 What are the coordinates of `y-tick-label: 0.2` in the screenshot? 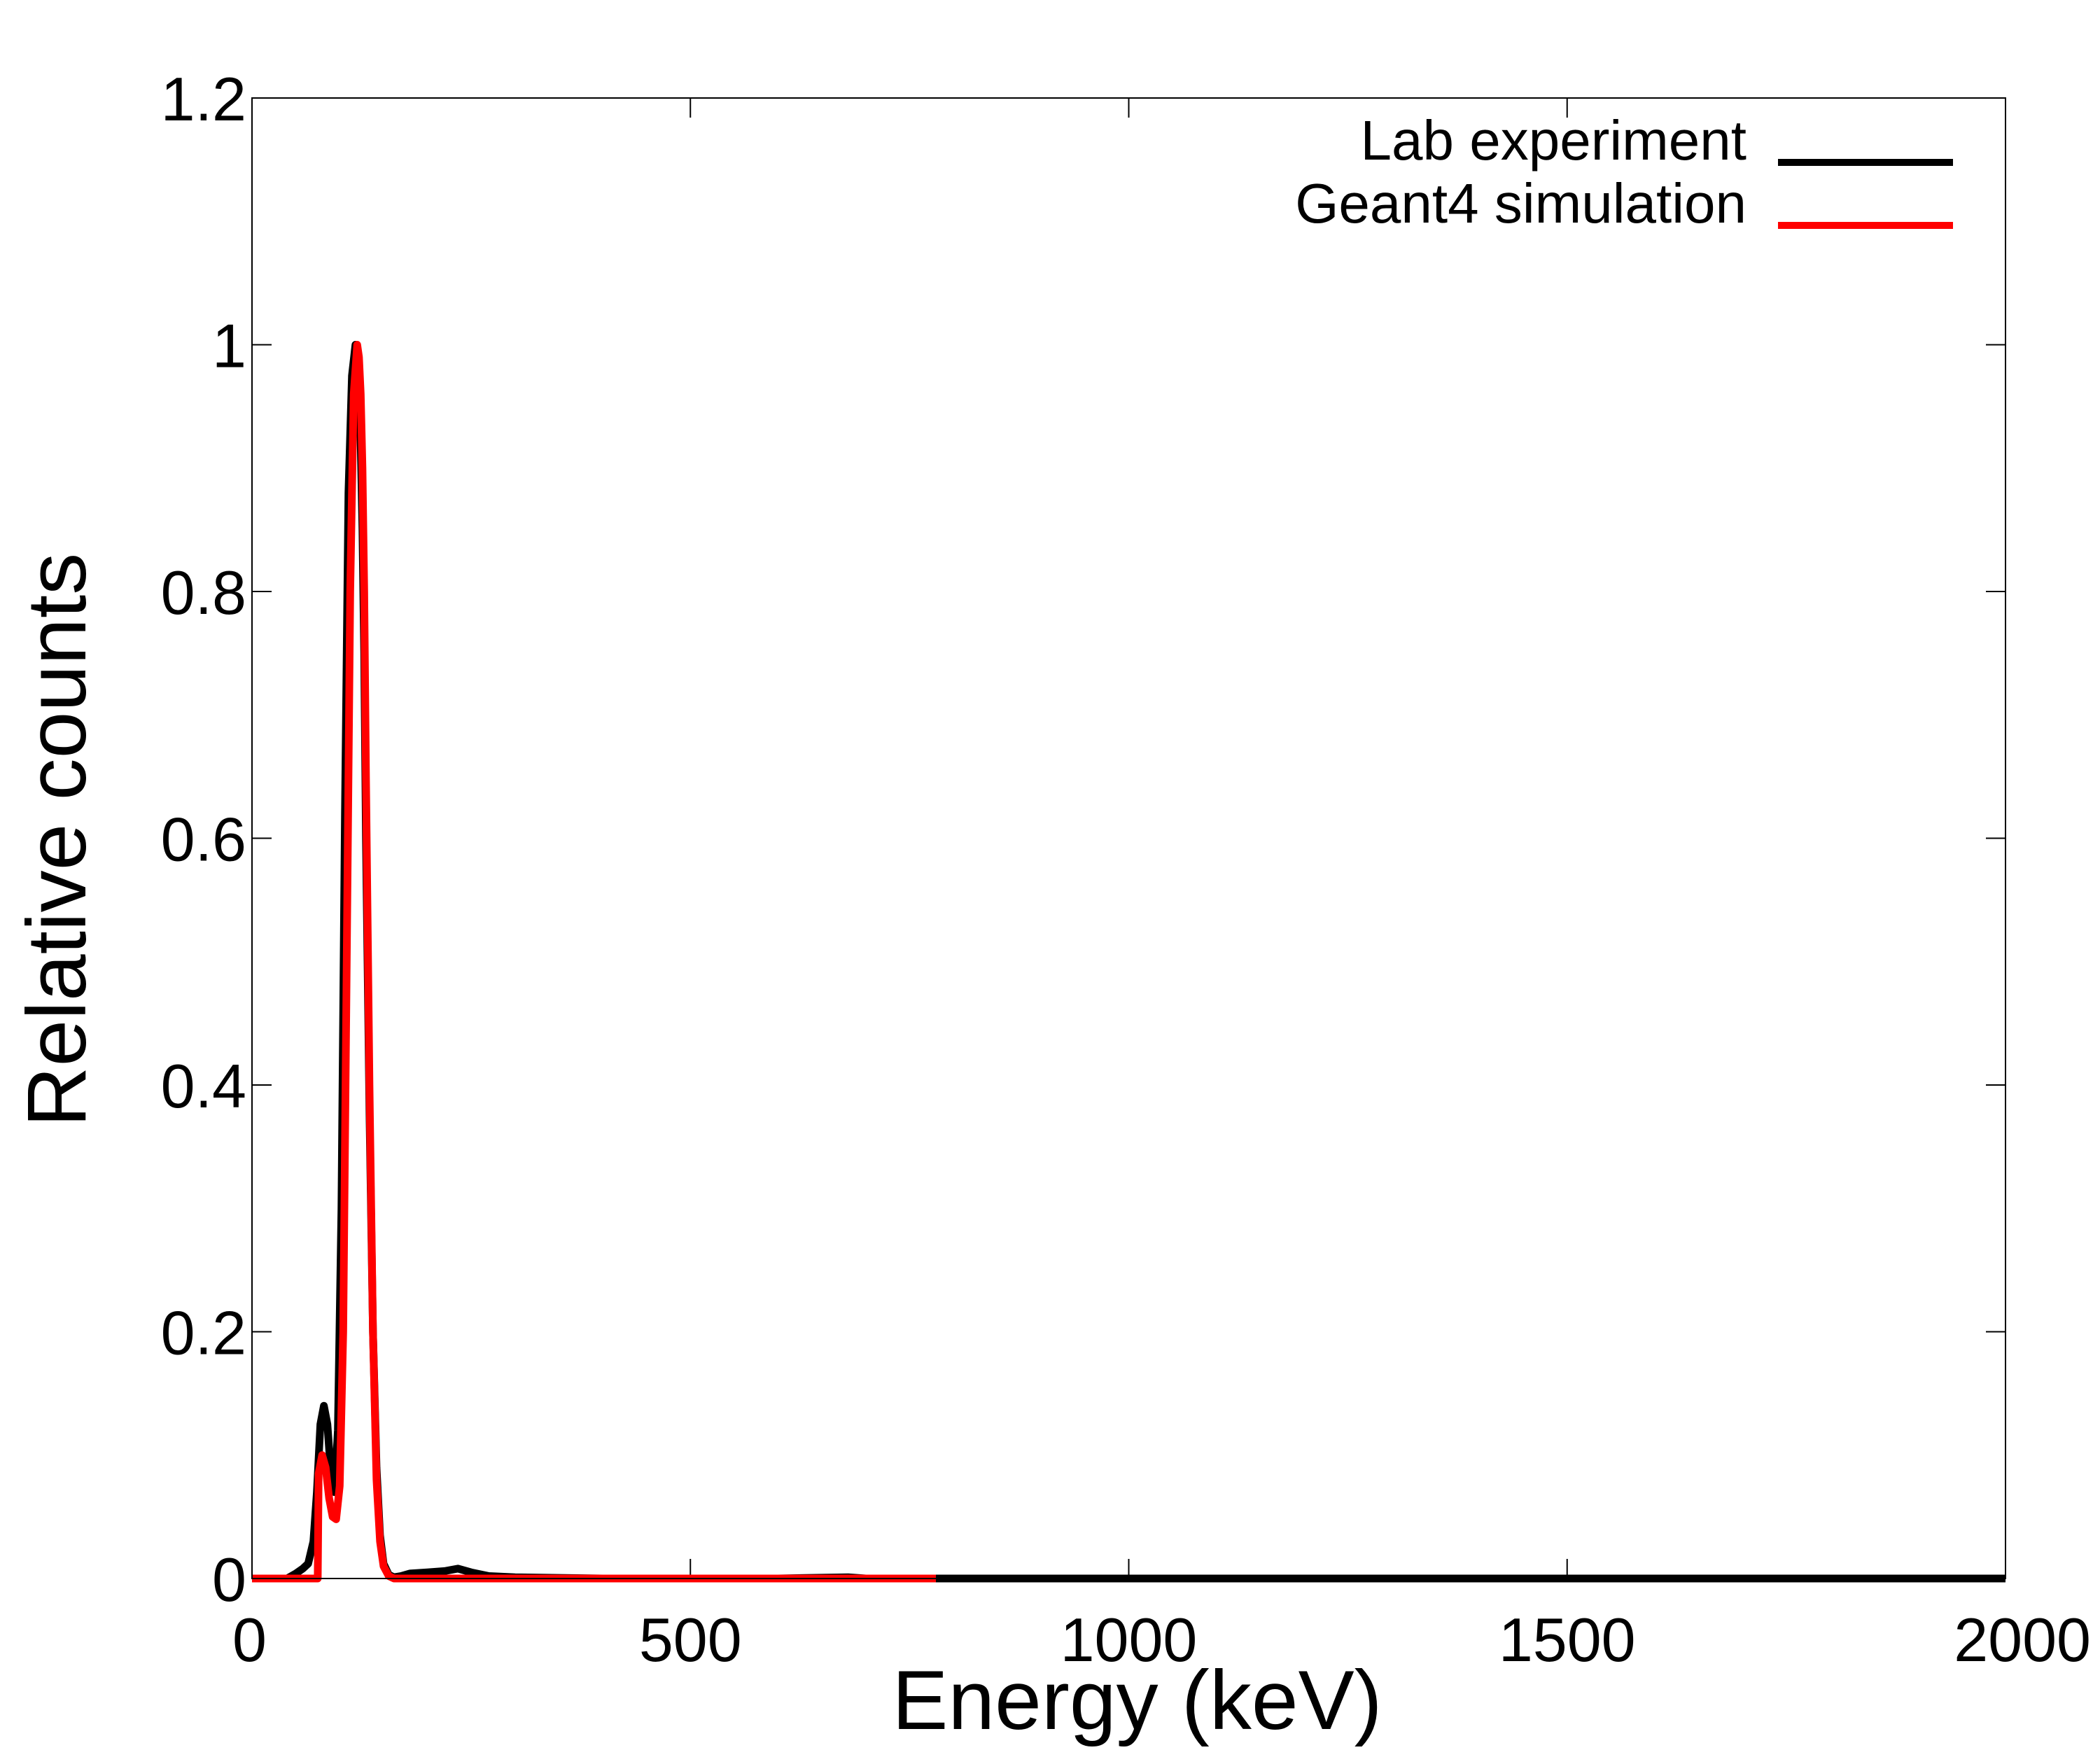 It's located at (203, 1333).